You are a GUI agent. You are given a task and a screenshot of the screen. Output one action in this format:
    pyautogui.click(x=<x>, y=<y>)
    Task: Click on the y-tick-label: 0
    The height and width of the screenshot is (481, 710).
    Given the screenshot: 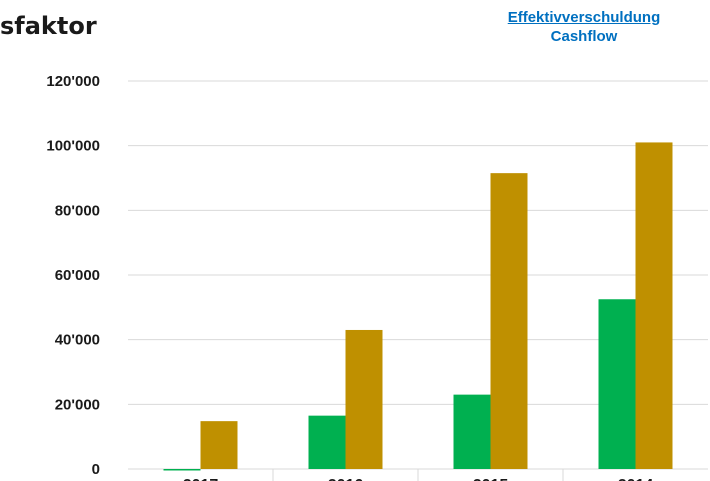 What is the action you would take?
    pyautogui.click(x=96, y=469)
    